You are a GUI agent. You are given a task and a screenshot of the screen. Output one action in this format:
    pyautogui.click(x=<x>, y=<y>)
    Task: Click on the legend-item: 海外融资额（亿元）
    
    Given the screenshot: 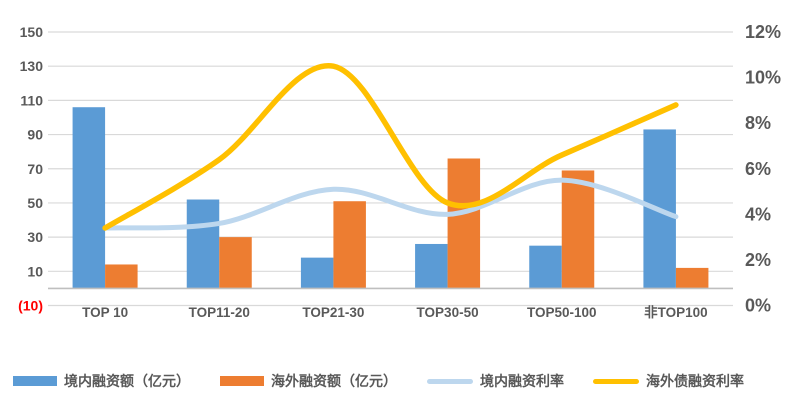 What is the action you would take?
    pyautogui.click(x=308, y=381)
    